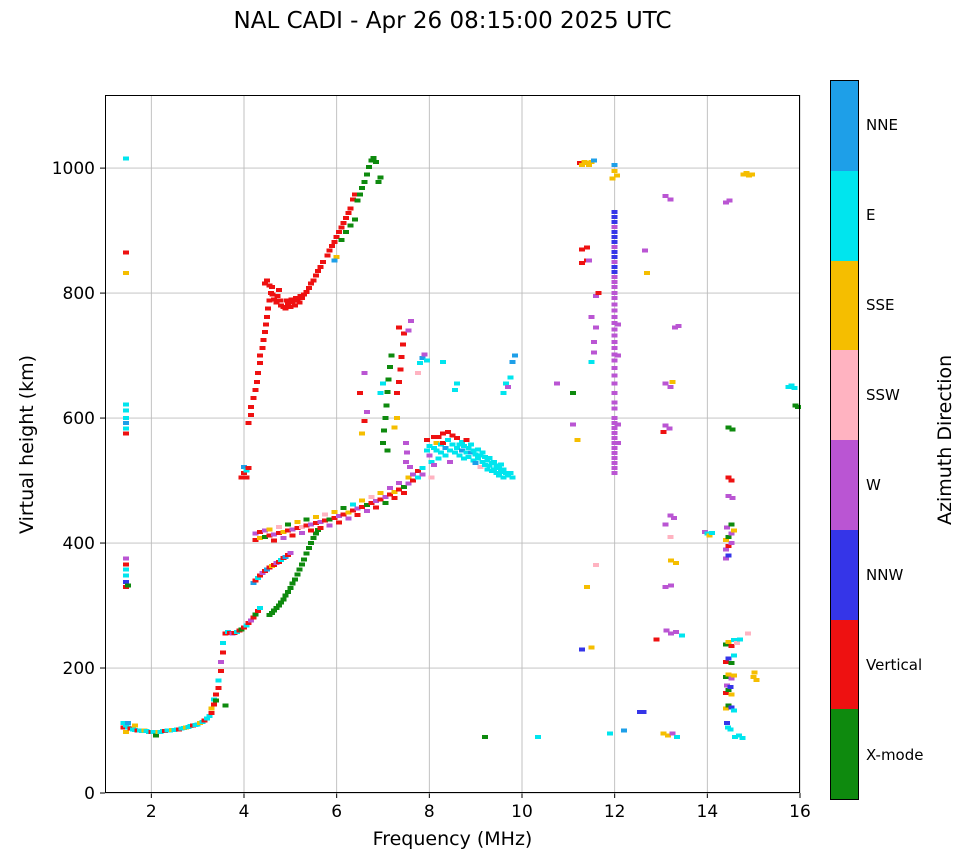 Image resolution: width=972 pixels, height=865 pixels. Describe the element at coordinates (244, 812) in the screenshot. I see `x-tick-label: 4` at that location.